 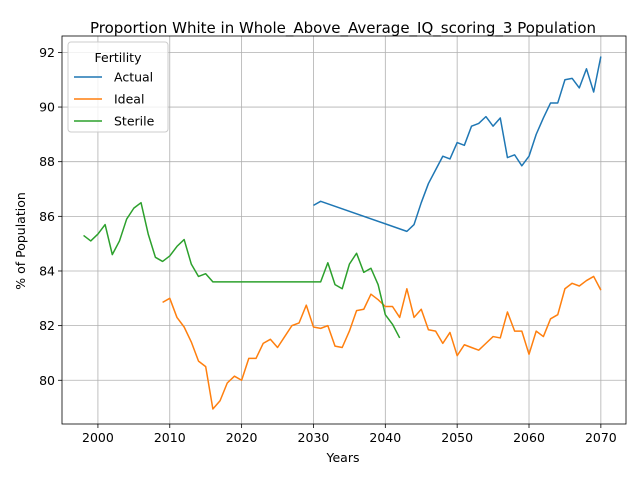 I want to click on y-tick-label: 86, so click(x=47, y=216).